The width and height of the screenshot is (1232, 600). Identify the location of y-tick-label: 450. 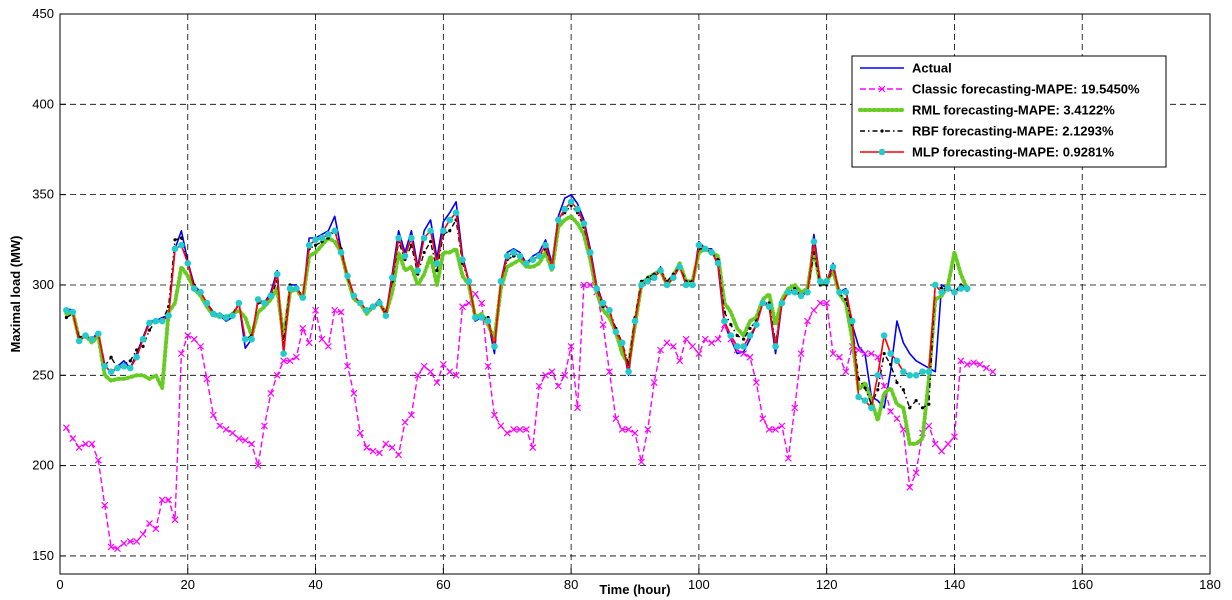
(43, 13).